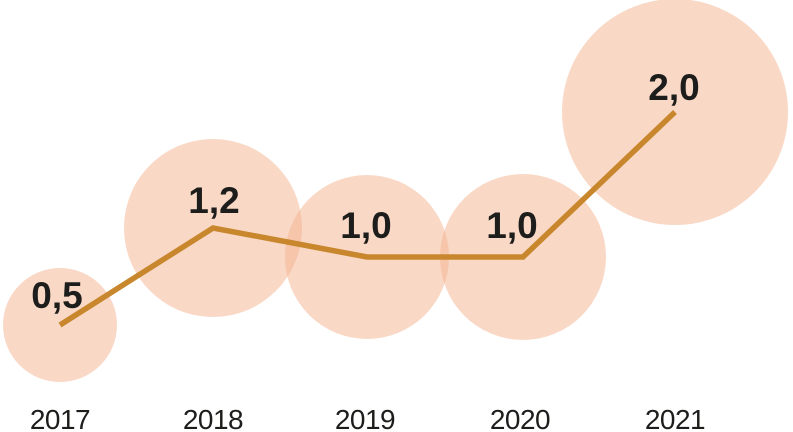 The width and height of the screenshot is (793, 432). Describe the element at coordinates (511, 225) in the screenshot. I see `value-label-2020: 1,0` at that location.